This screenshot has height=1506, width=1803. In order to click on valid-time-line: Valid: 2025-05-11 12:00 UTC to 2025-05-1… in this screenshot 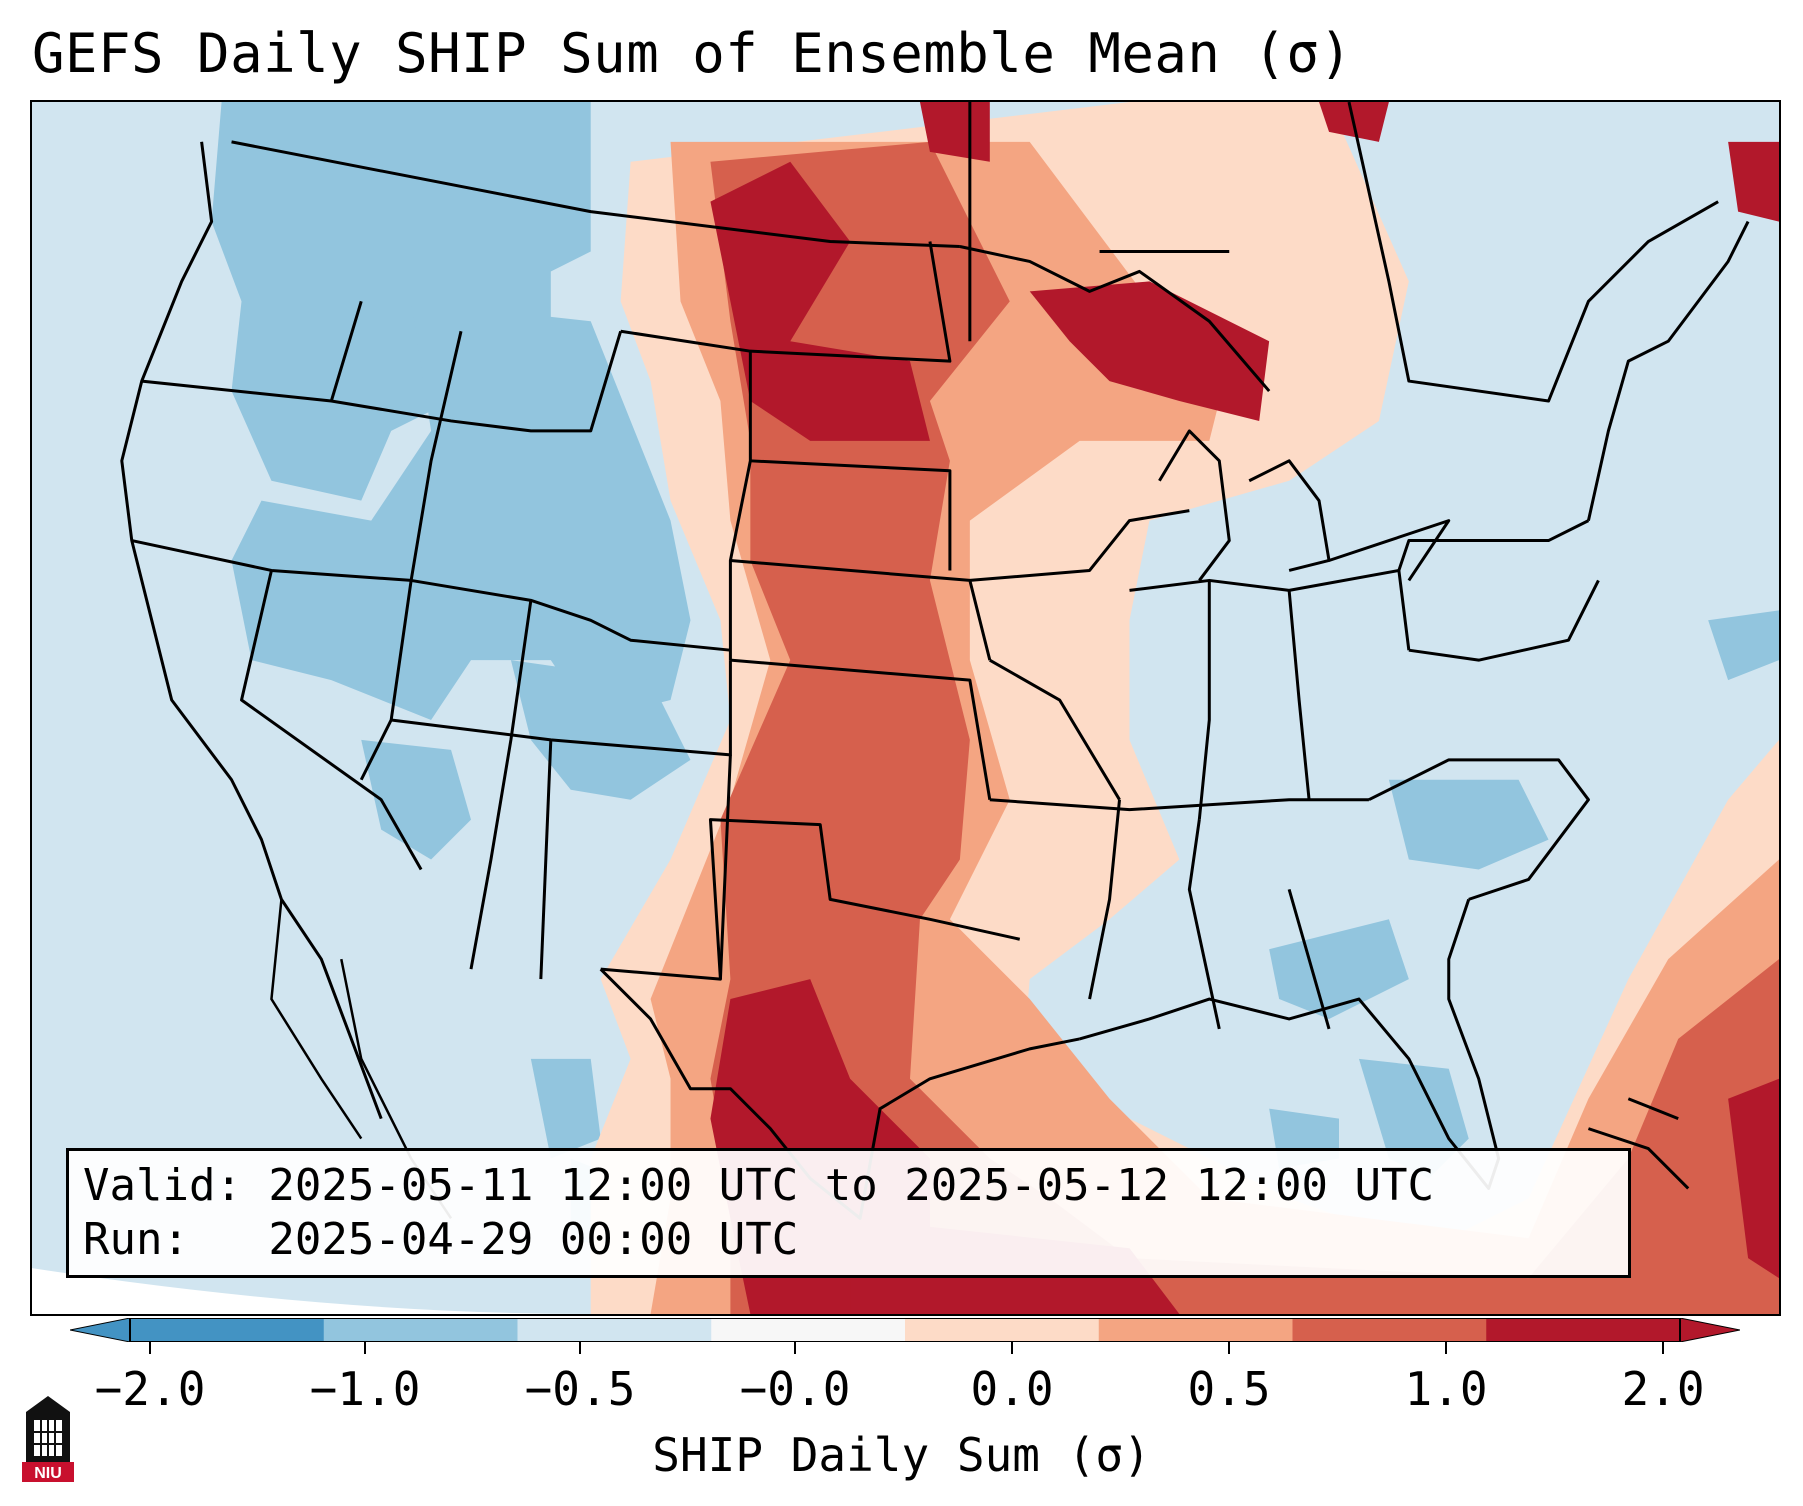, I will do `click(759, 1185)`.